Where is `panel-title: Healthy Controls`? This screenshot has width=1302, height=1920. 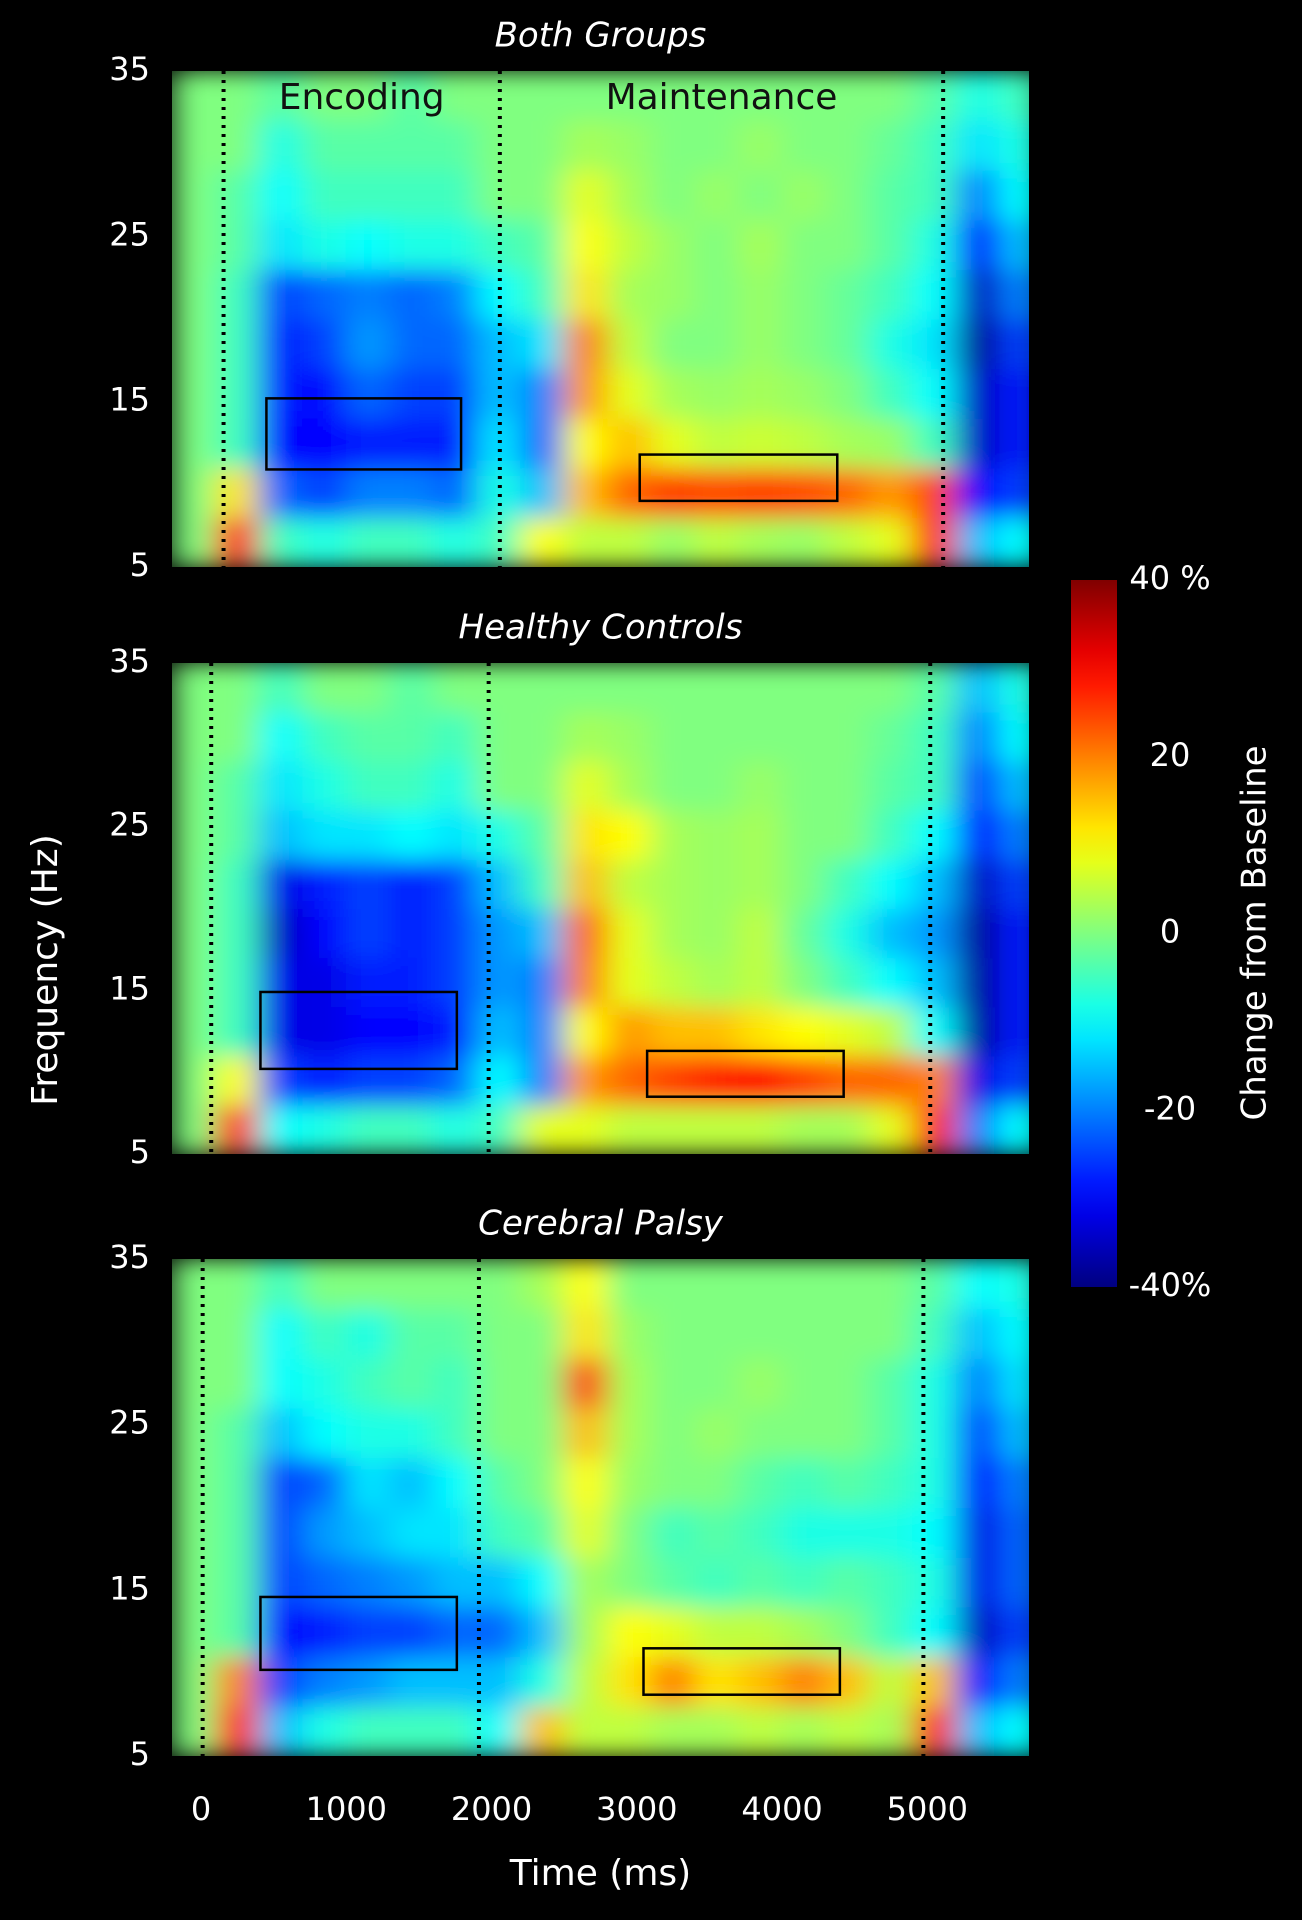 panel-title: Healthy Controls is located at coordinates (601, 628).